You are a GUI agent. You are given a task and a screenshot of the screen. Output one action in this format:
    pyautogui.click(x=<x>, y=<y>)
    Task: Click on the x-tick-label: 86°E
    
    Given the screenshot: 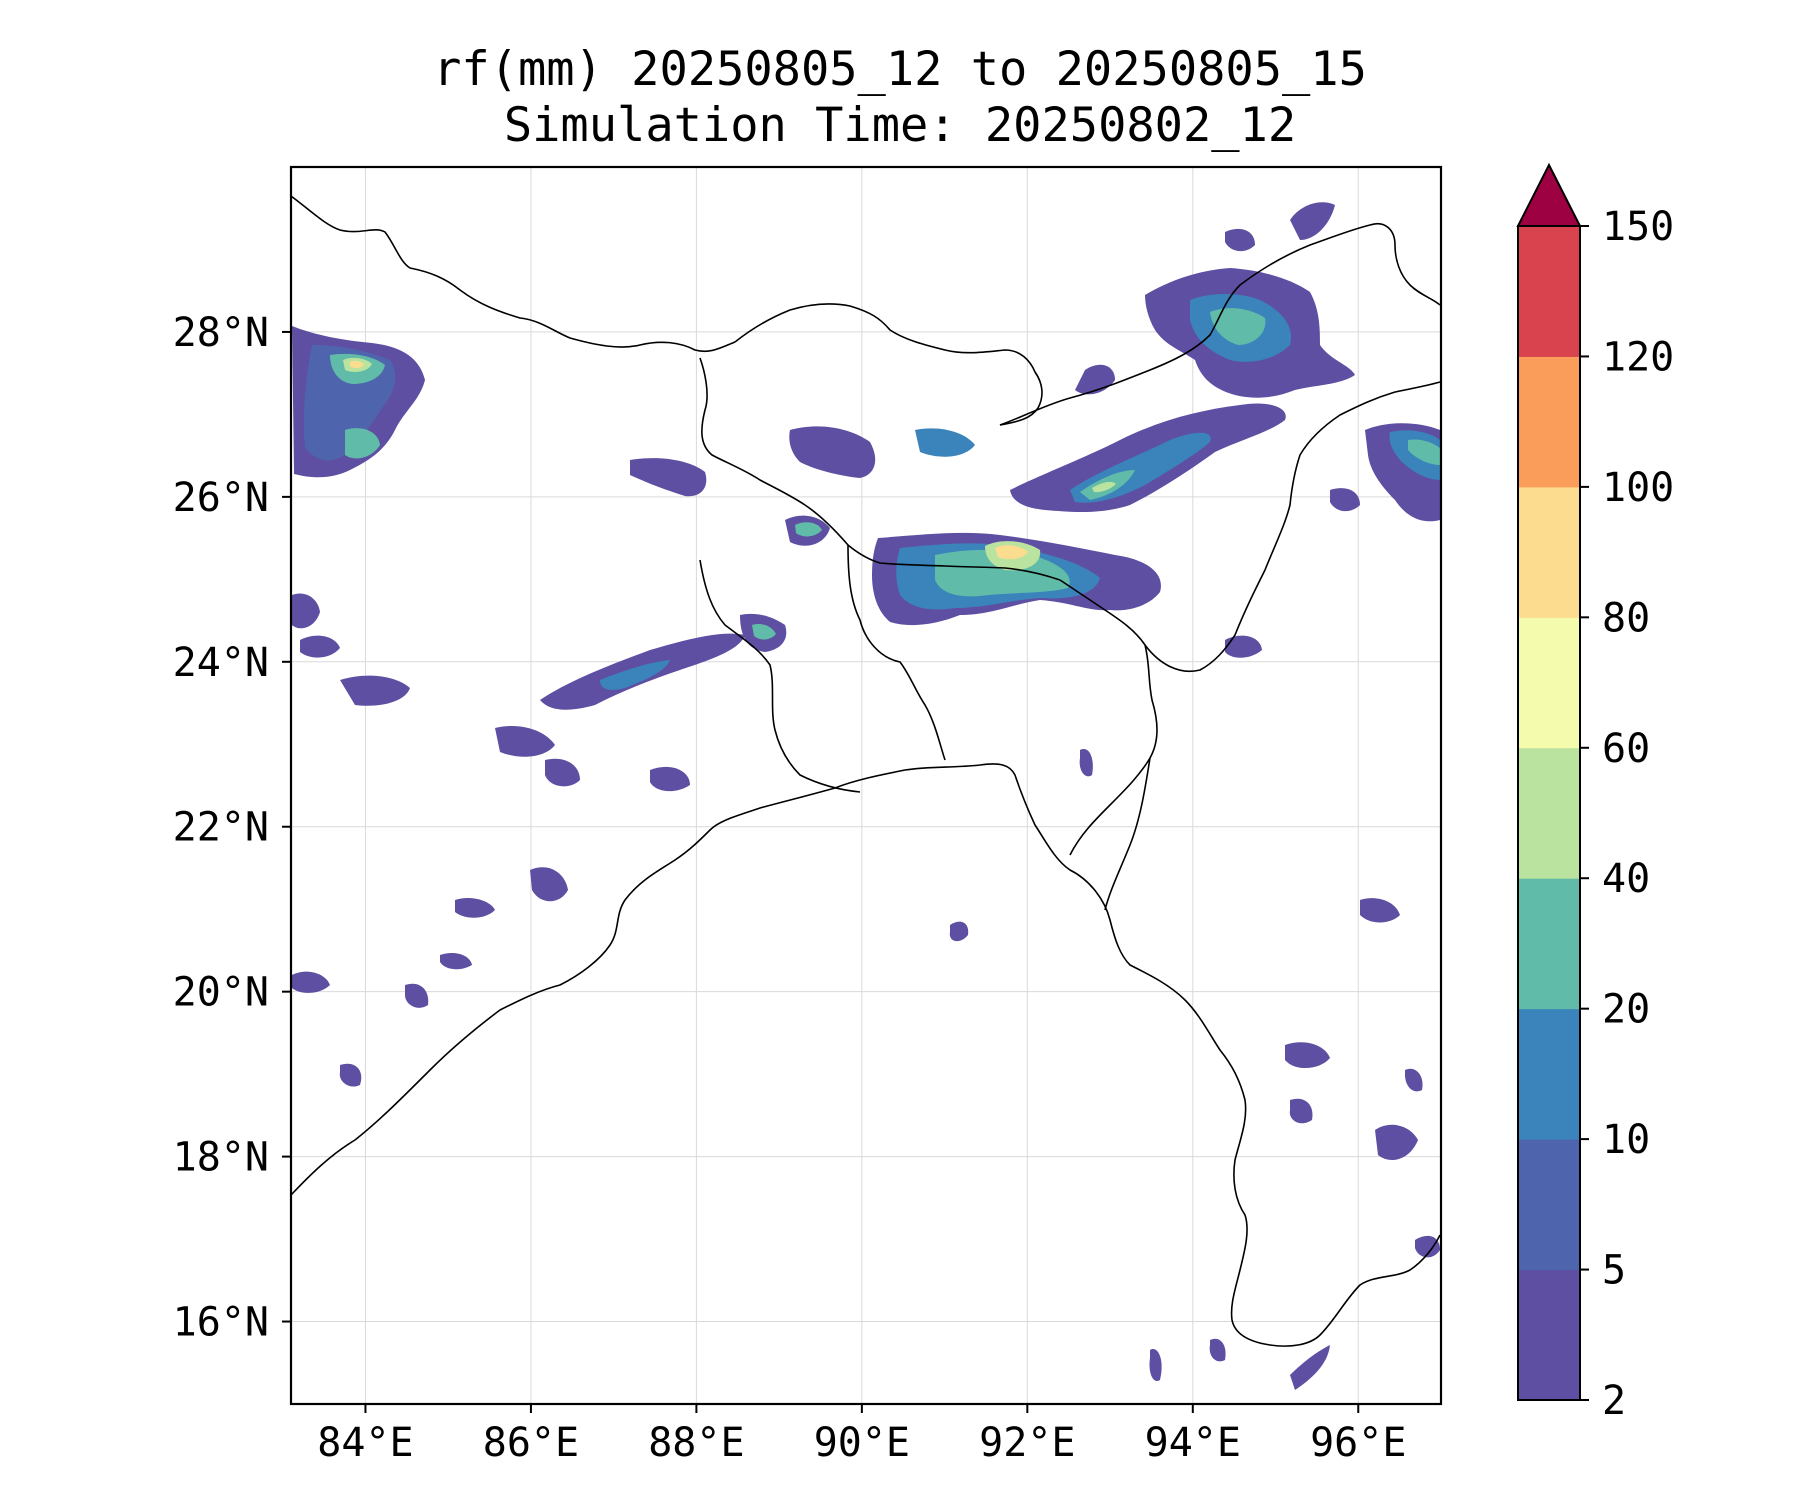 What is the action you would take?
    pyautogui.click(x=531, y=1443)
    